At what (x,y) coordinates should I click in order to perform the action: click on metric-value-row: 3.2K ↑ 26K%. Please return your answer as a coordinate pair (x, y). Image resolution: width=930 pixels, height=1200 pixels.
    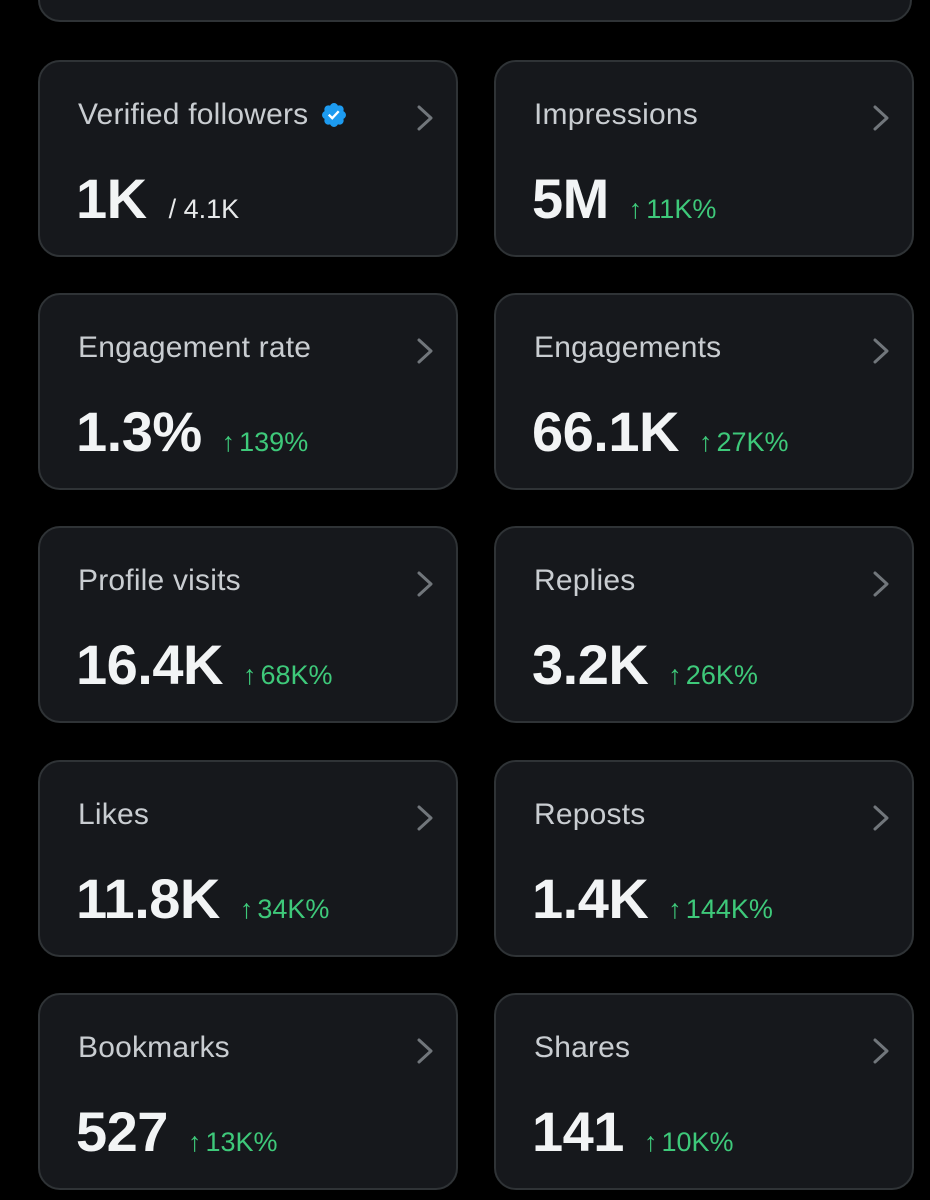
    Looking at the image, I should click on (645, 664).